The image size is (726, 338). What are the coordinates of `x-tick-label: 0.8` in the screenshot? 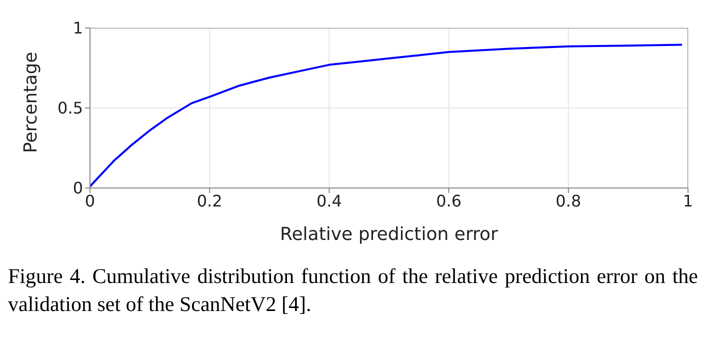 It's located at (569, 200).